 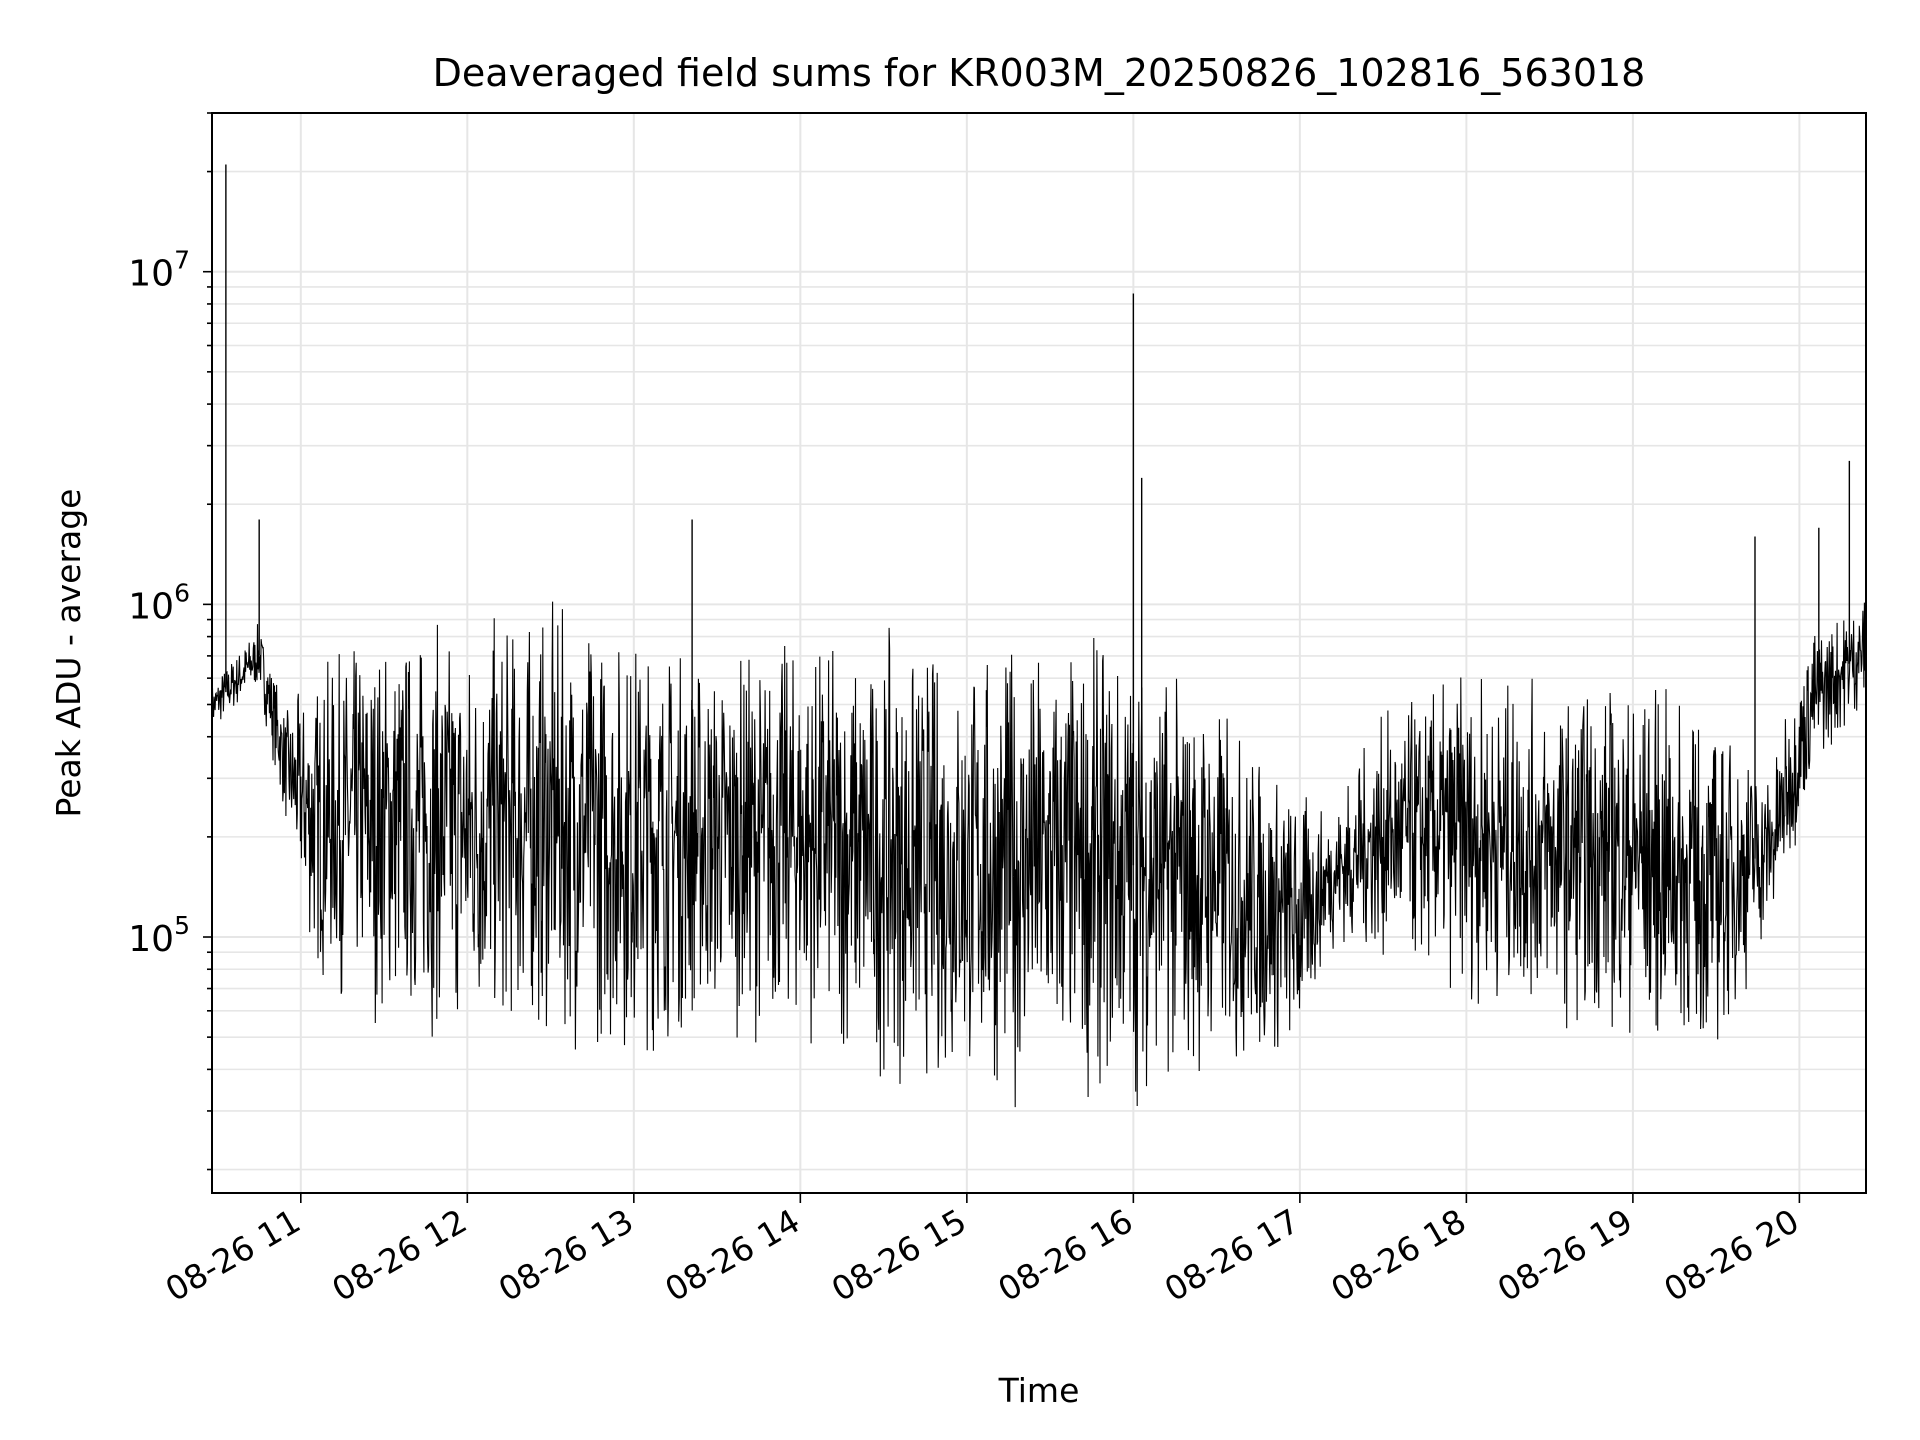 What do you see at coordinates (68, 653) in the screenshot?
I see `y-axis-label: Peak ADU - average` at bounding box center [68, 653].